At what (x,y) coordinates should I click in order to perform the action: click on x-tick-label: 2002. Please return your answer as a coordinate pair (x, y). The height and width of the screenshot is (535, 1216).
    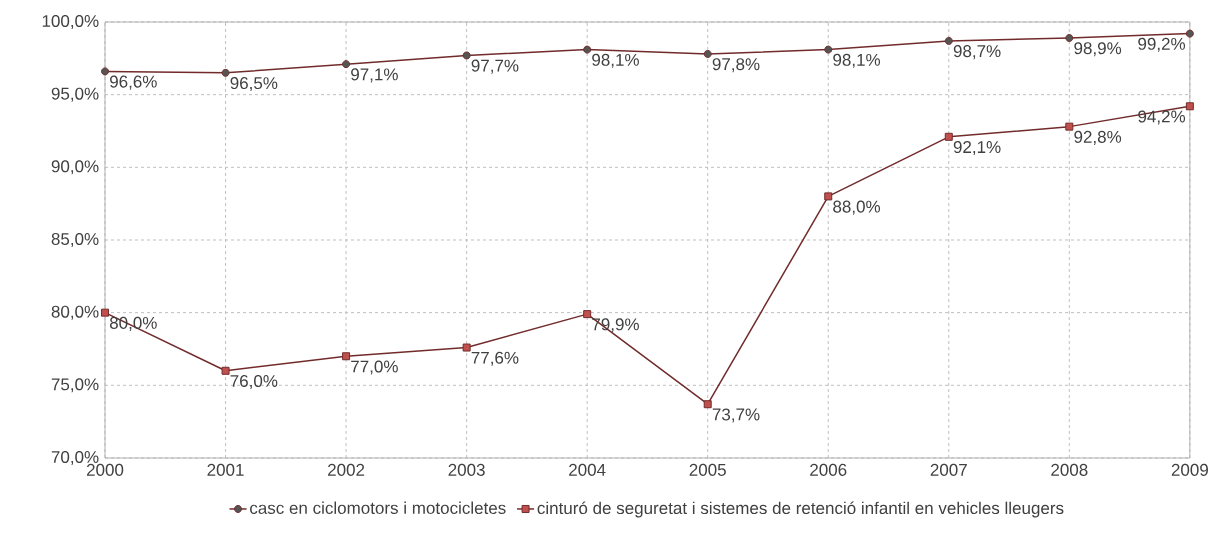
    Looking at the image, I should click on (346, 469).